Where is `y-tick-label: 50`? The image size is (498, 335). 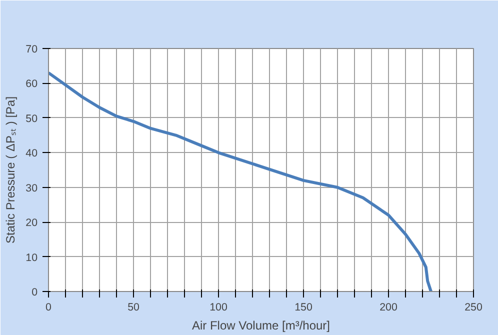
y-tick-label: 50 is located at coordinates (32, 118).